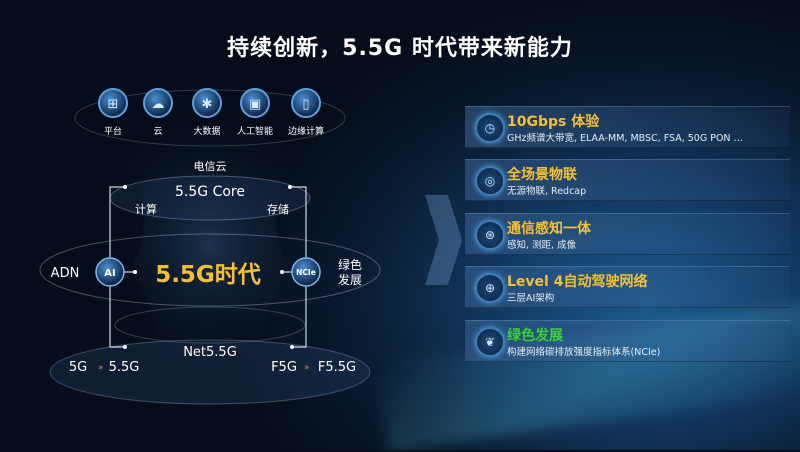 Image resolution: width=800 pixels, height=452 pixels. Describe the element at coordinates (65, 273) in the screenshot. I see `adn-label: ADN` at that location.